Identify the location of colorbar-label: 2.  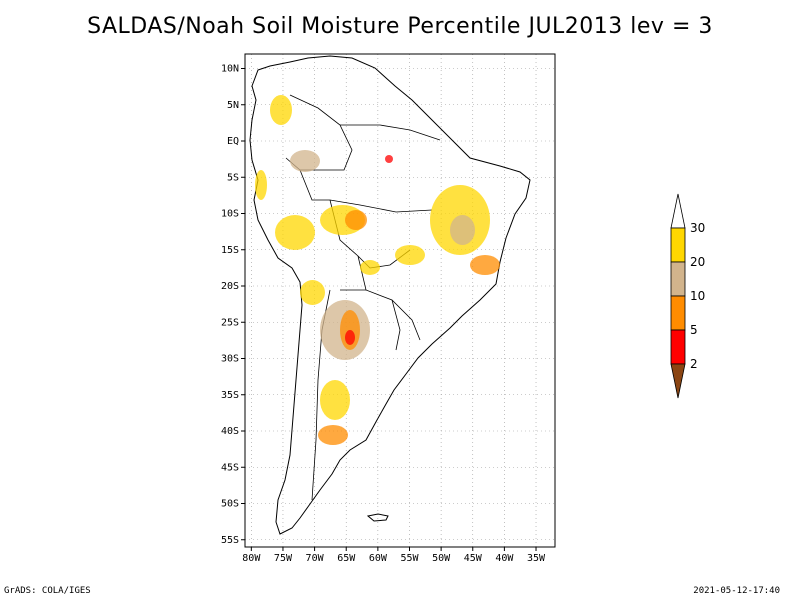
(694, 364).